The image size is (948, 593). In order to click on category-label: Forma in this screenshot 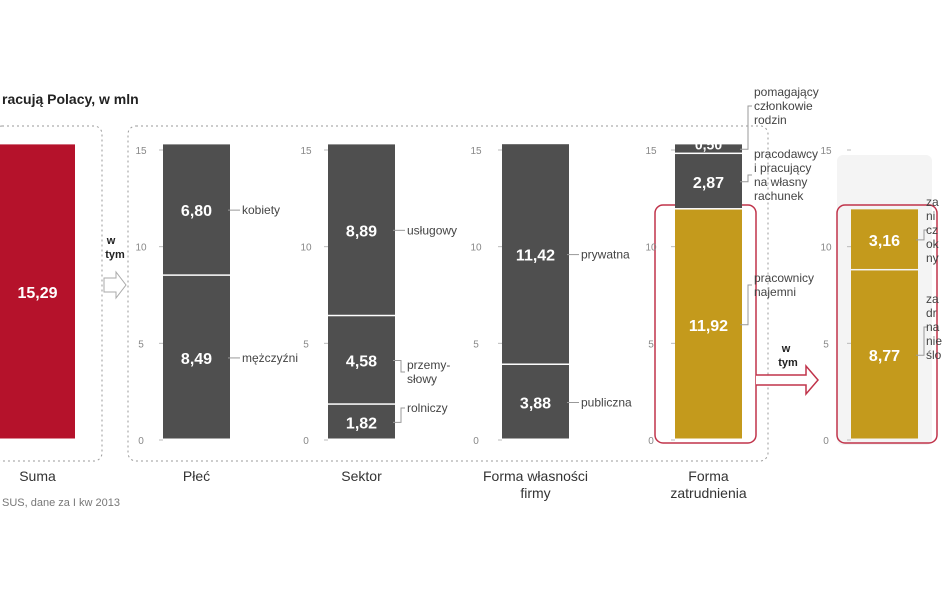, I will do `click(708, 476)`.